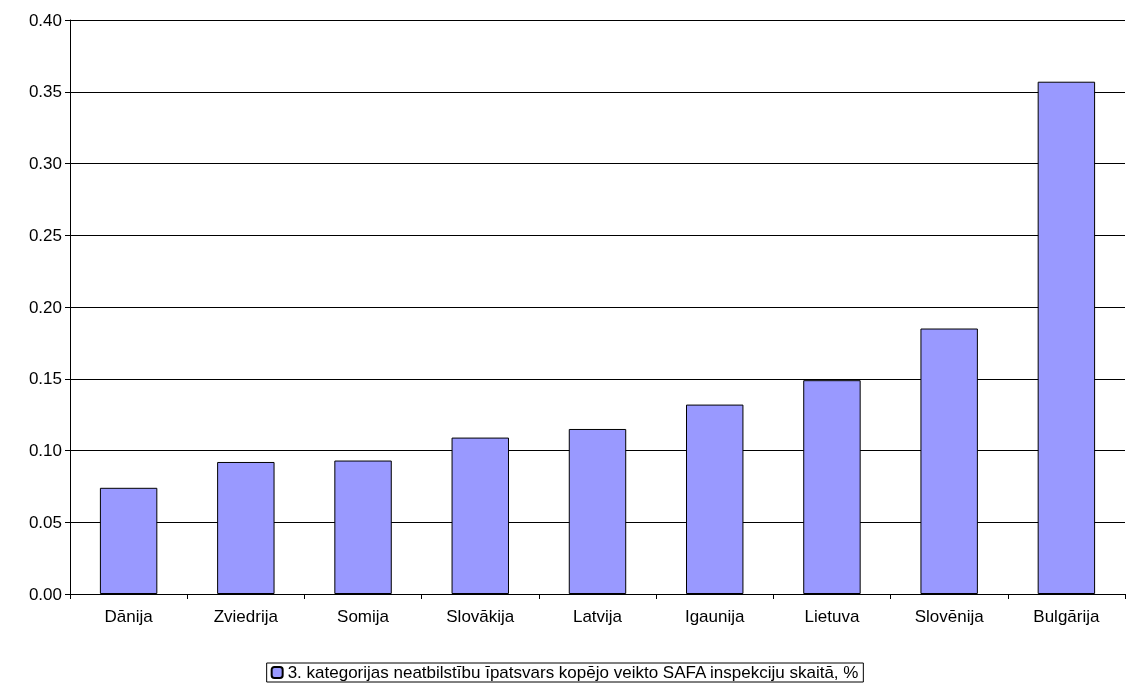  Describe the element at coordinates (45, 594) in the screenshot. I see `y-tick-label: 0.00` at that location.